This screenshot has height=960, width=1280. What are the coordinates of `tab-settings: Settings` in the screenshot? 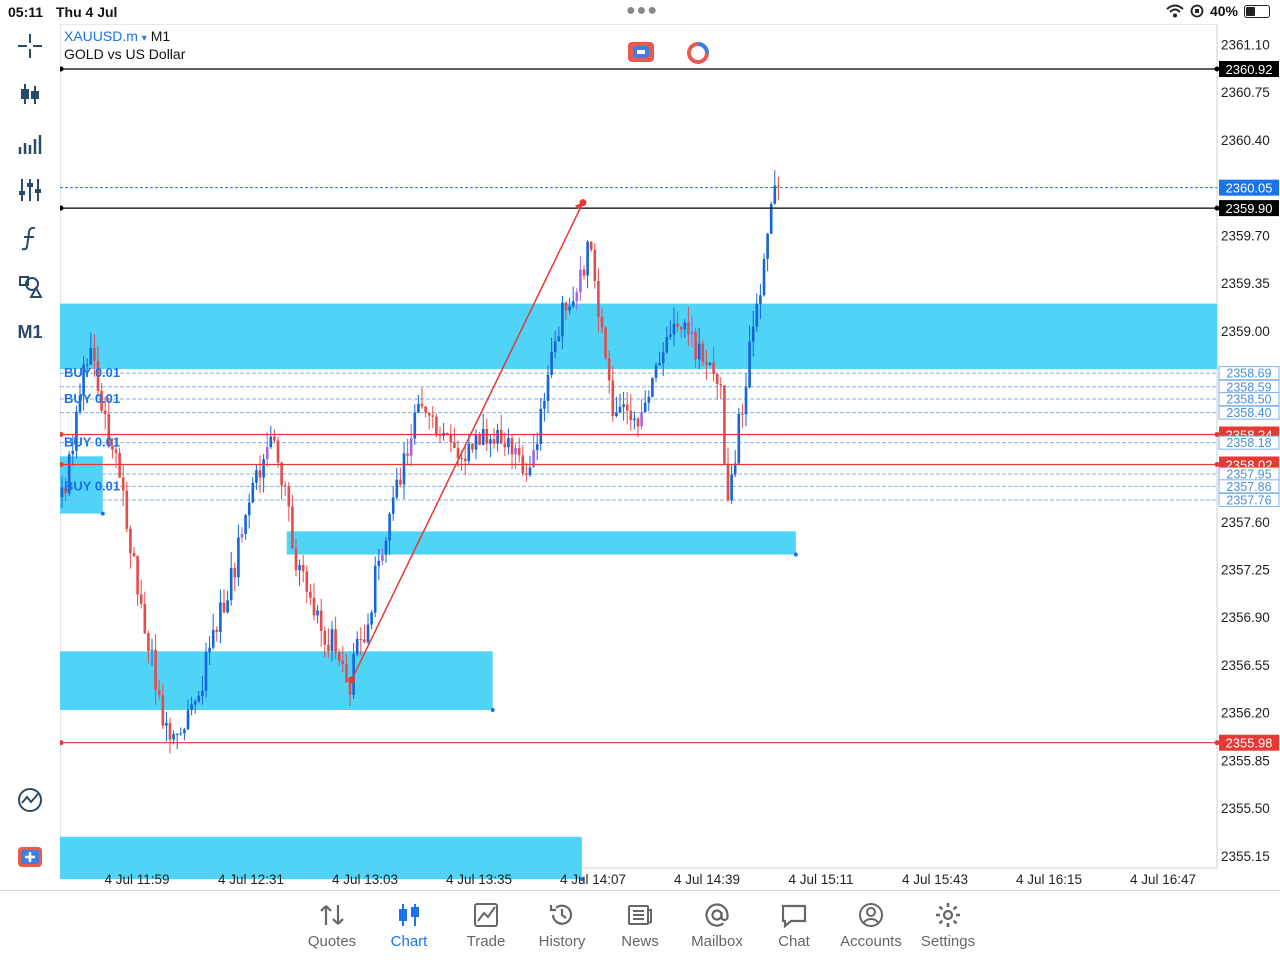 It's located at (948, 925).